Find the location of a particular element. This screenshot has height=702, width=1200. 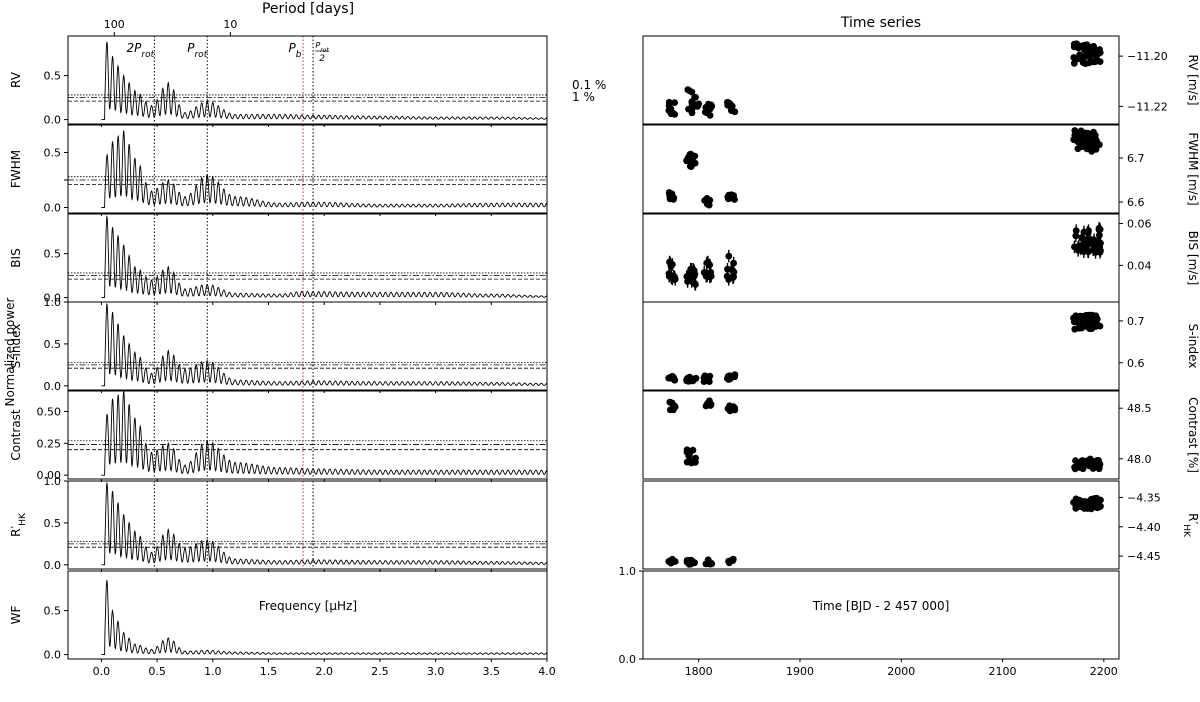

prot-label-main: P is located at coordinates (191, 48).